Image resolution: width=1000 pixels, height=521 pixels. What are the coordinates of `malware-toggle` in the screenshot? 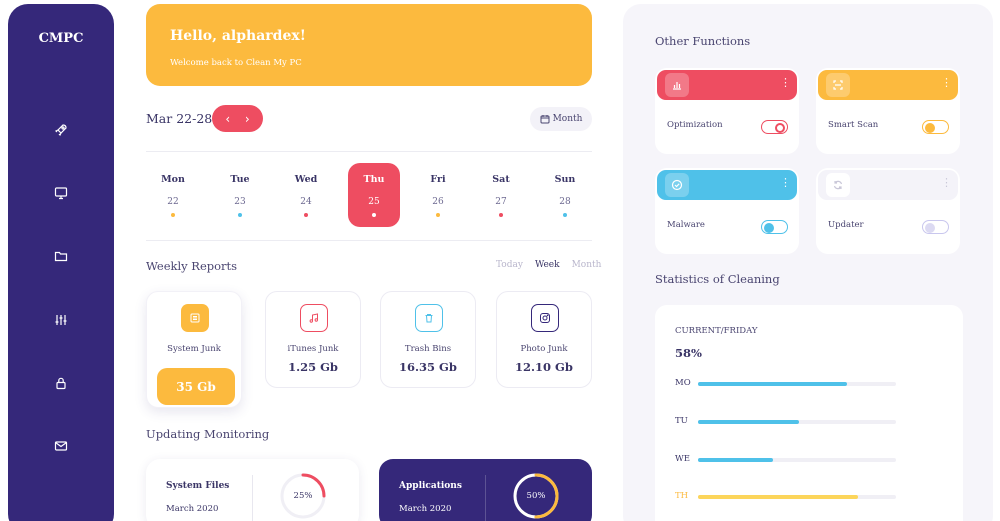 It's located at (774, 227).